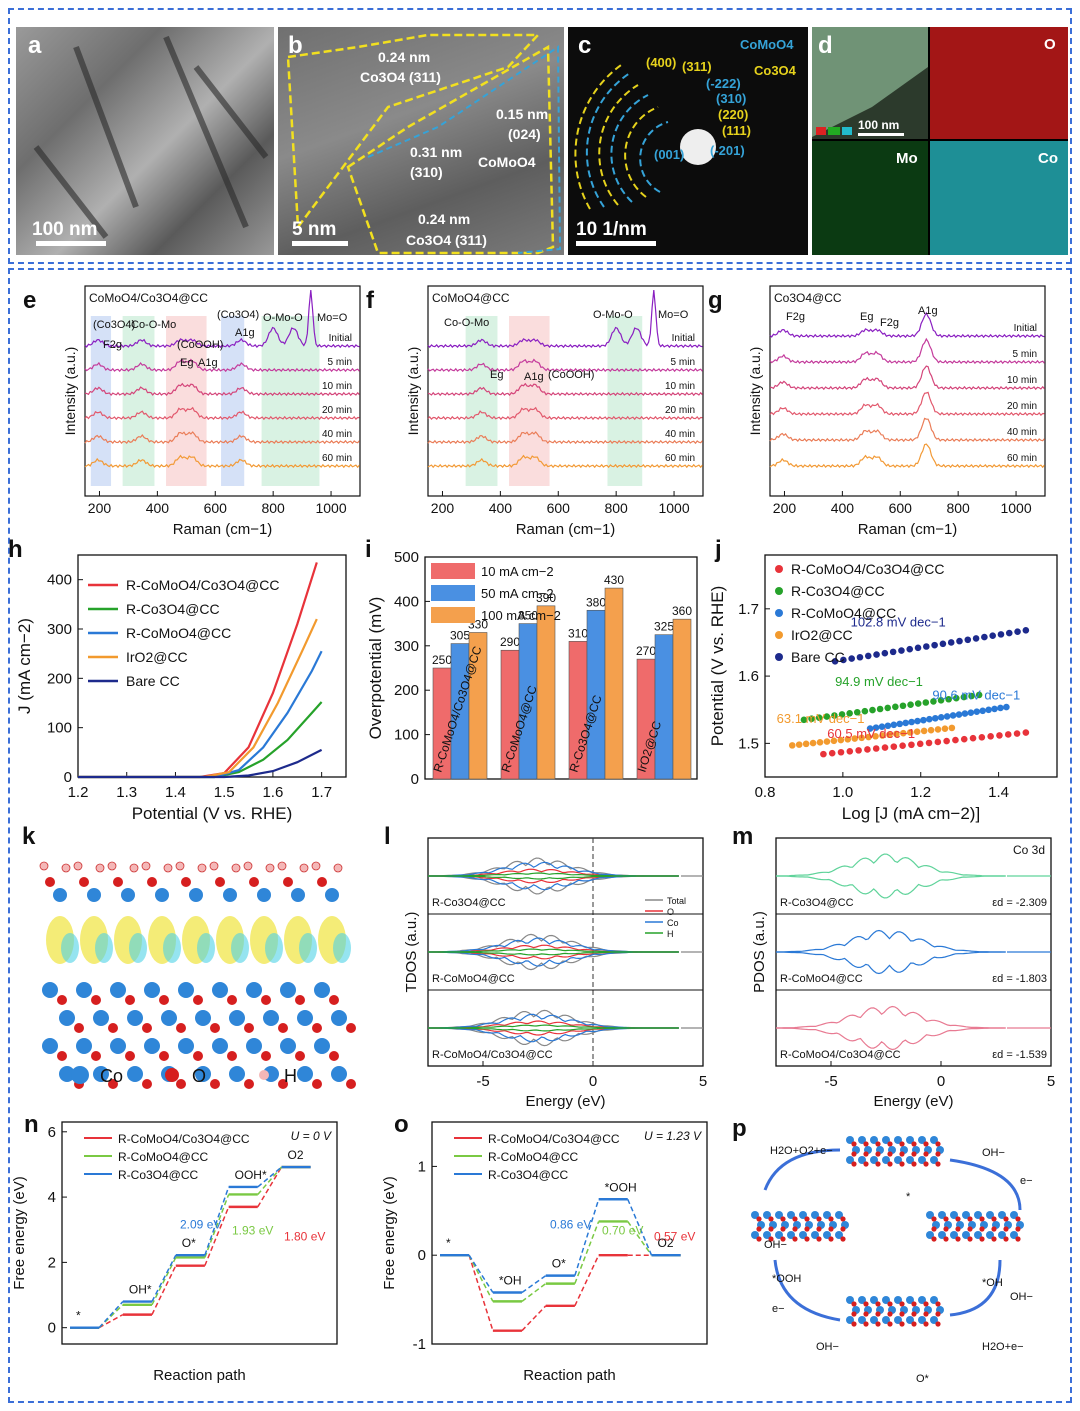 Image resolution: width=1080 pixels, height=1411 pixels. What do you see at coordinates (907, 158) in the screenshot?
I see `map-label-mo: Mo` at bounding box center [907, 158].